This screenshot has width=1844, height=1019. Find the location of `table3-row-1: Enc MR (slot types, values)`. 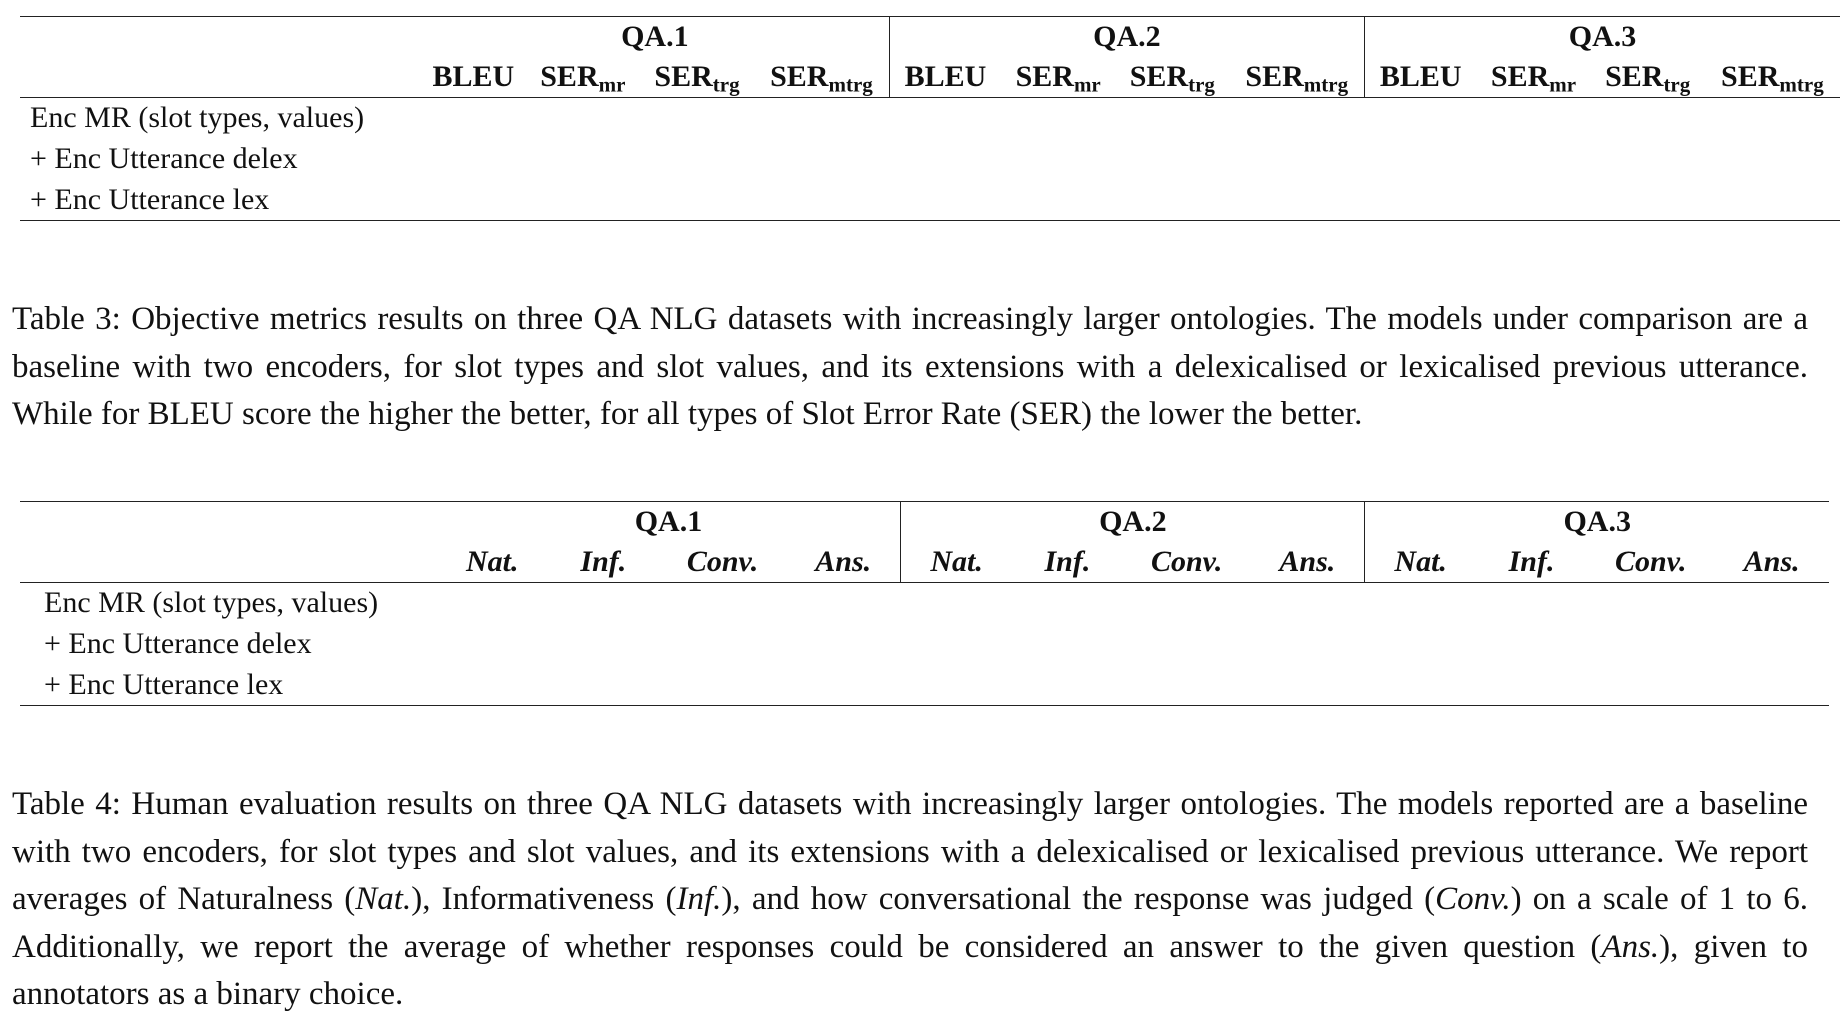

table3-row-1: Enc MR (slot types, values) is located at coordinates (930, 118).